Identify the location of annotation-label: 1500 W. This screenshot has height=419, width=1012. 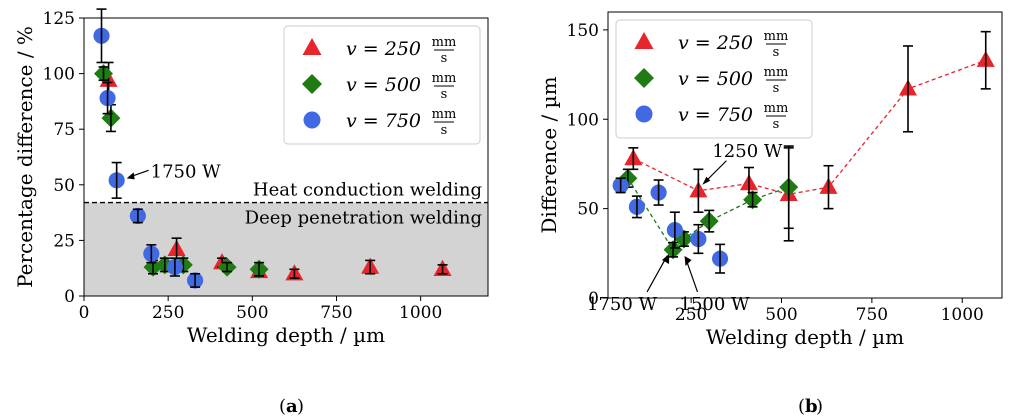
(715, 304).